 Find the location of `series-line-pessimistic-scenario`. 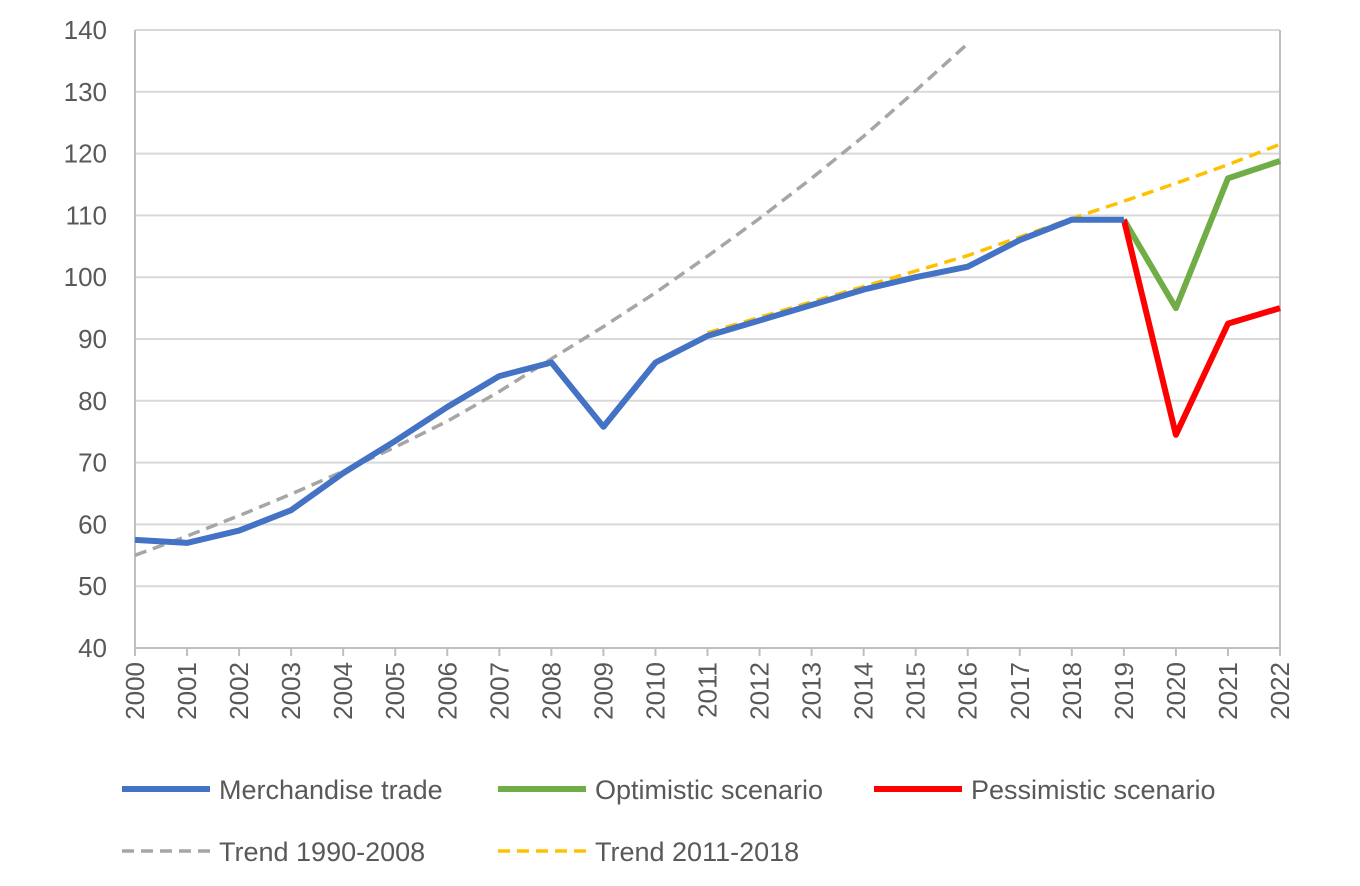

series-line-pessimistic-scenario is located at coordinates (1200, 328).